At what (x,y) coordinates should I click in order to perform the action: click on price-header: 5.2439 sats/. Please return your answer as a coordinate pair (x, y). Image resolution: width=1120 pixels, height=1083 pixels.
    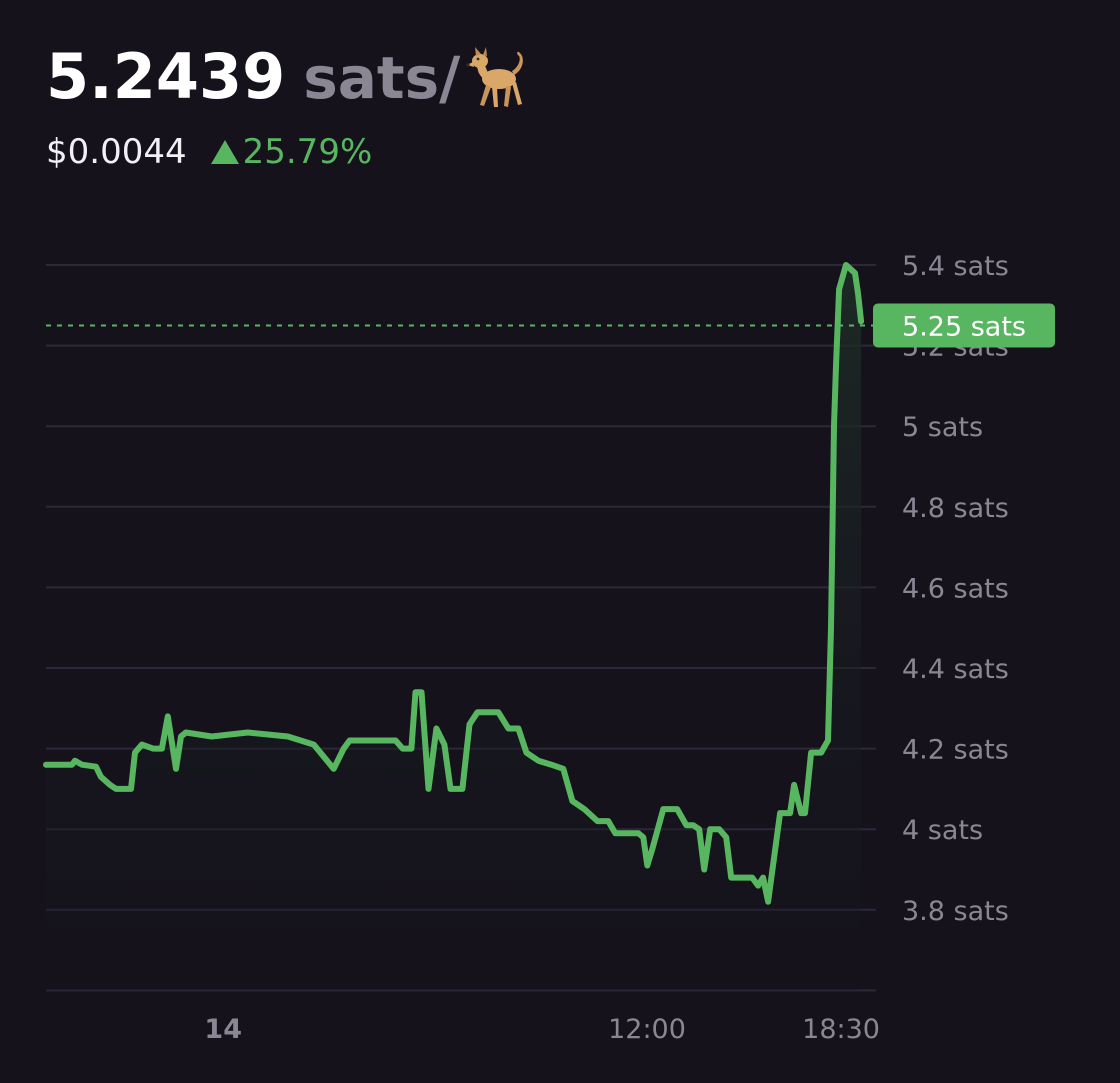
    Looking at the image, I should click on (291, 106).